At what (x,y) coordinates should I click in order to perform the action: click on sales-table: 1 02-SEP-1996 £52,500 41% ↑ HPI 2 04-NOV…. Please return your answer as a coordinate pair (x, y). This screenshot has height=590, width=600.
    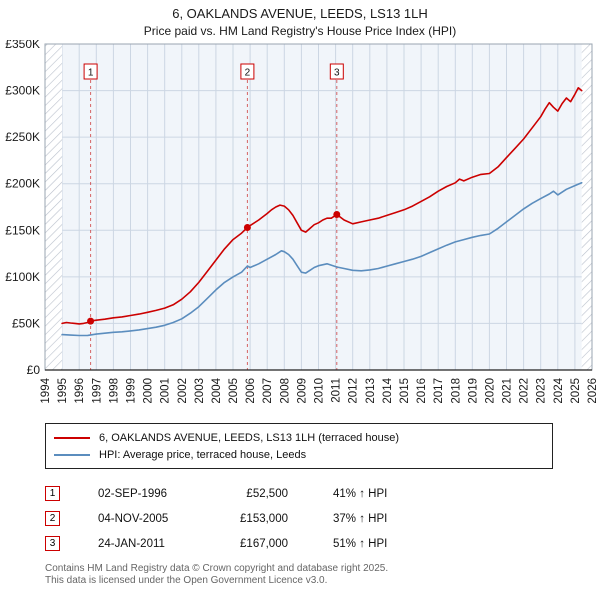
    Looking at the image, I should click on (322, 518).